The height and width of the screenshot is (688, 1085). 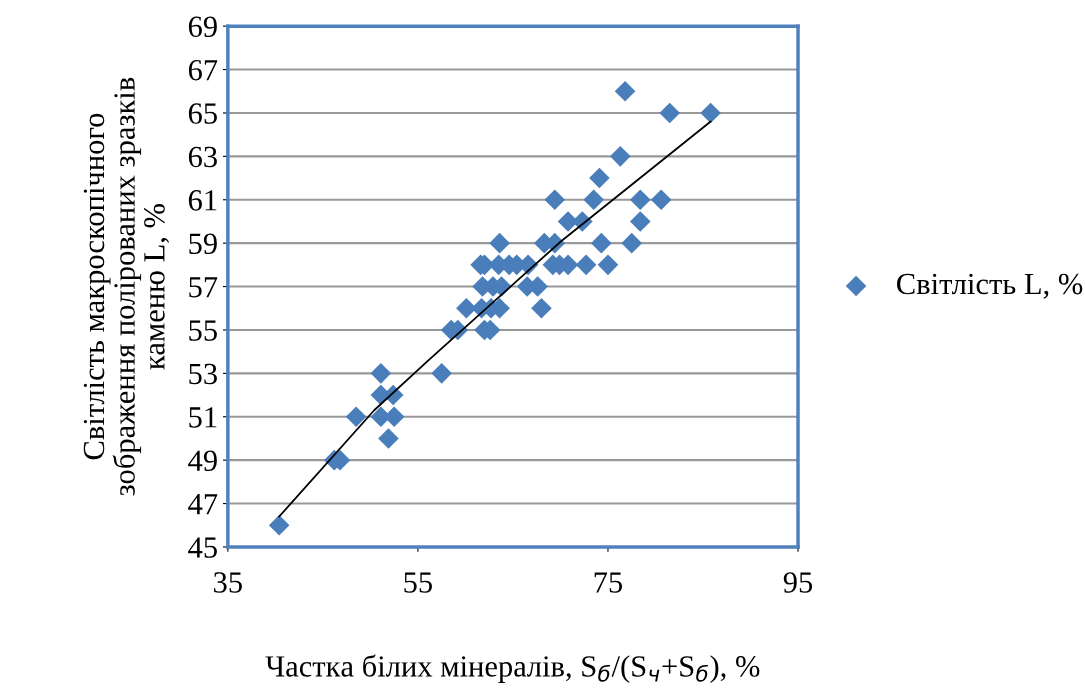 I want to click on x-tick-label: 35, so click(x=228, y=582).